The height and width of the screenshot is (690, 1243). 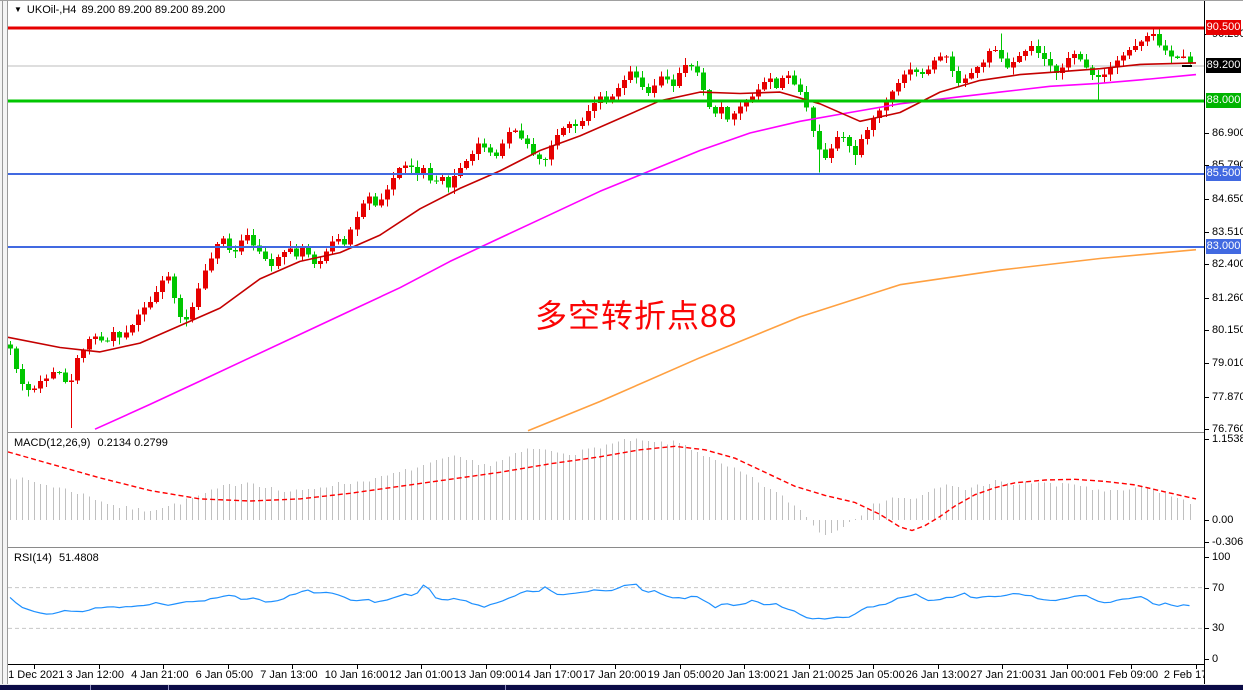 I want to click on time-axis-label: 7 Jan 13:00, so click(x=289, y=675).